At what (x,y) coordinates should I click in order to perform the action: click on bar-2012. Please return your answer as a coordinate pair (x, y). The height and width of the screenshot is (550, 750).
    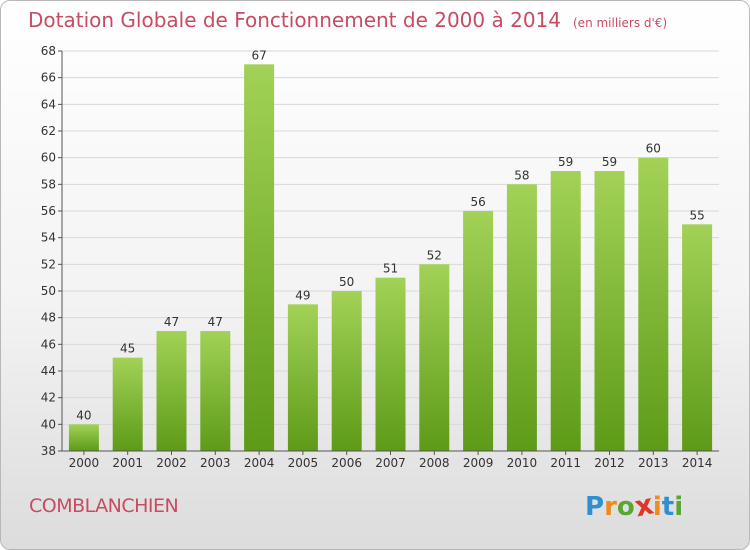
    Looking at the image, I should click on (609, 311).